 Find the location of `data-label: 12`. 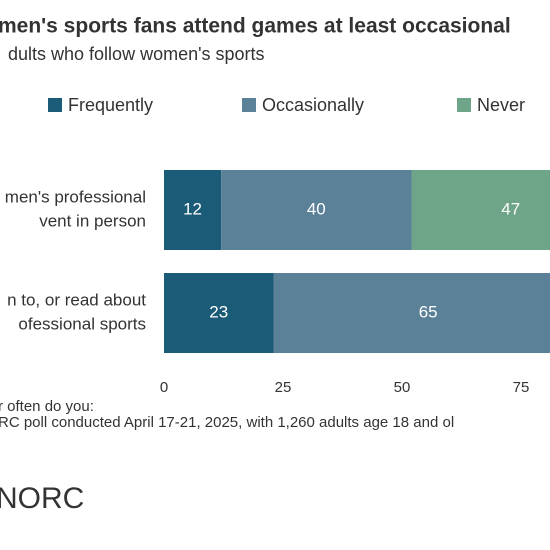

data-label: 12 is located at coordinates (192, 208).